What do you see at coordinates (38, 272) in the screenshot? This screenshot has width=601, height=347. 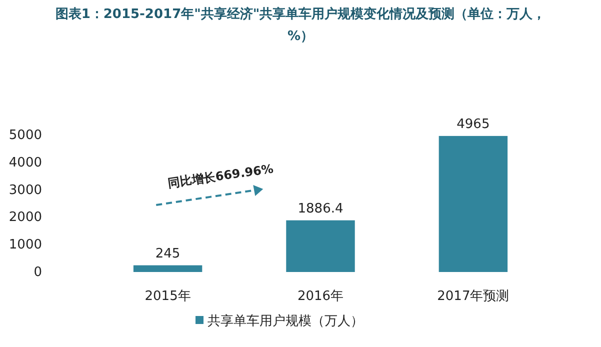 I see `y-tick-label: 0` at bounding box center [38, 272].